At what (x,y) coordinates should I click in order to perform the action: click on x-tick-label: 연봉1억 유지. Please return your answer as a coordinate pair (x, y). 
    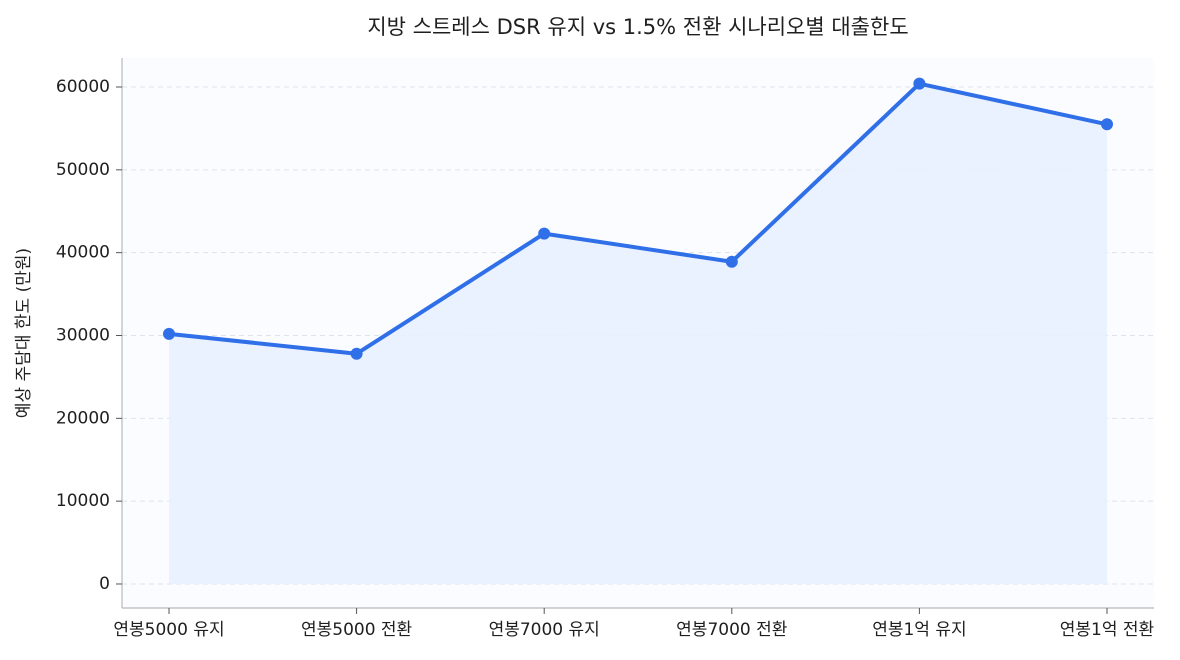
    Looking at the image, I should click on (919, 630).